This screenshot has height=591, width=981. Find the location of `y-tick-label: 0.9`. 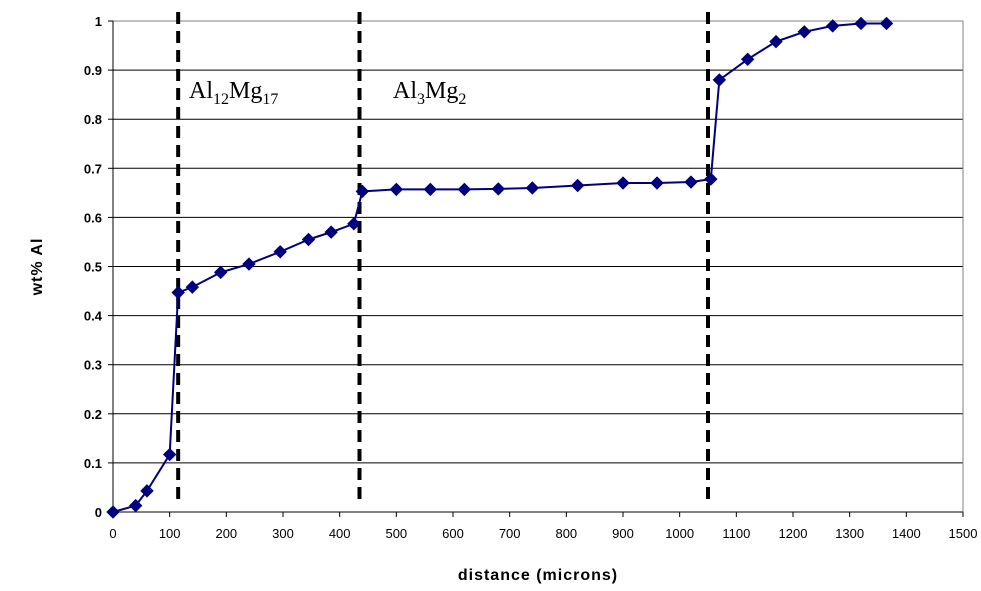

y-tick-label: 0.9 is located at coordinates (93, 70).